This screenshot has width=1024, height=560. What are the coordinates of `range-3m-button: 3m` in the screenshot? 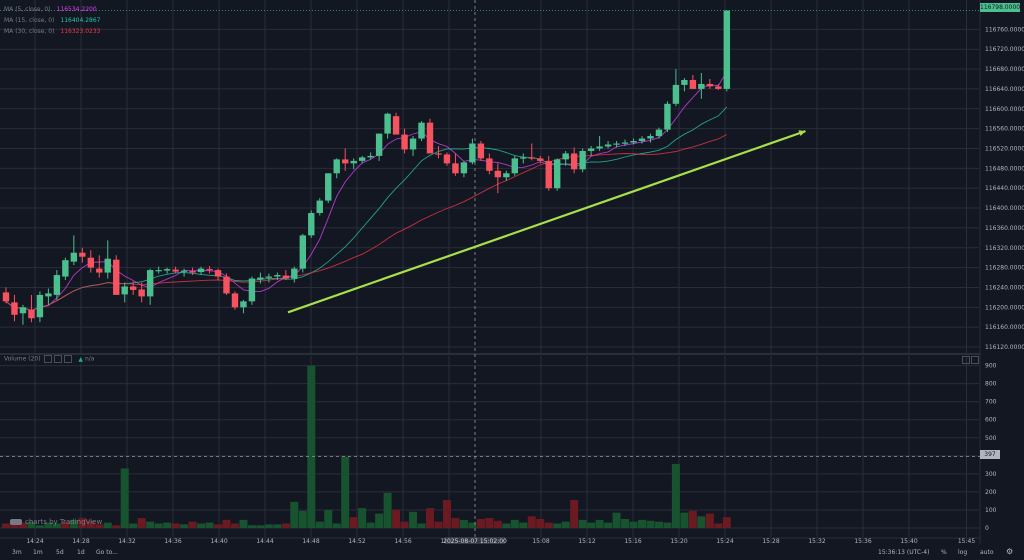 It's located at (17, 552).